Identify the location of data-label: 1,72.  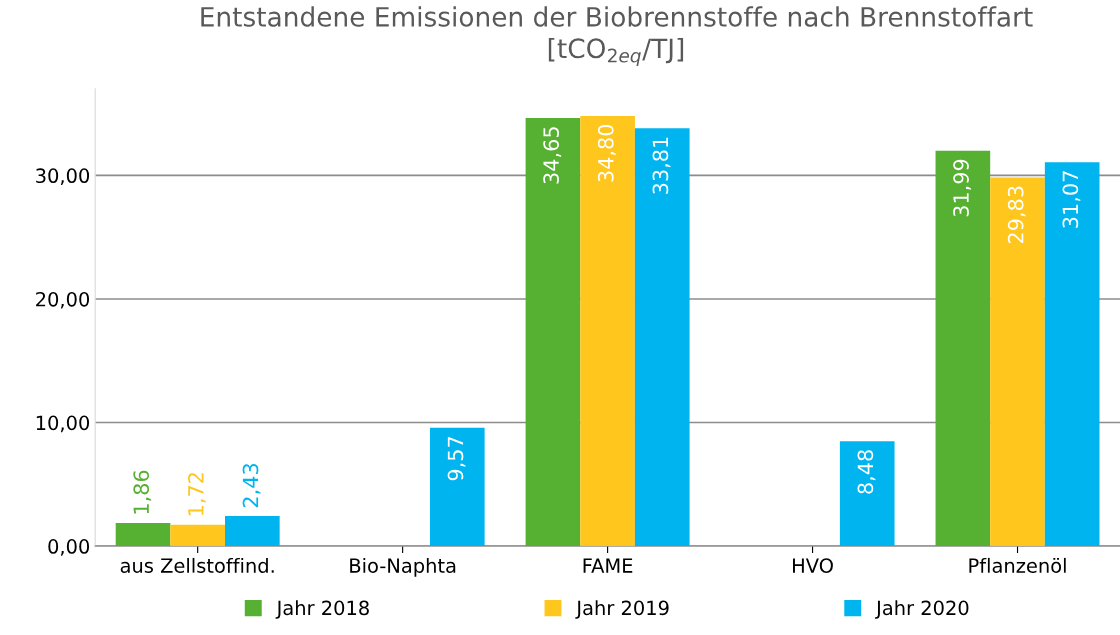
(196, 494).